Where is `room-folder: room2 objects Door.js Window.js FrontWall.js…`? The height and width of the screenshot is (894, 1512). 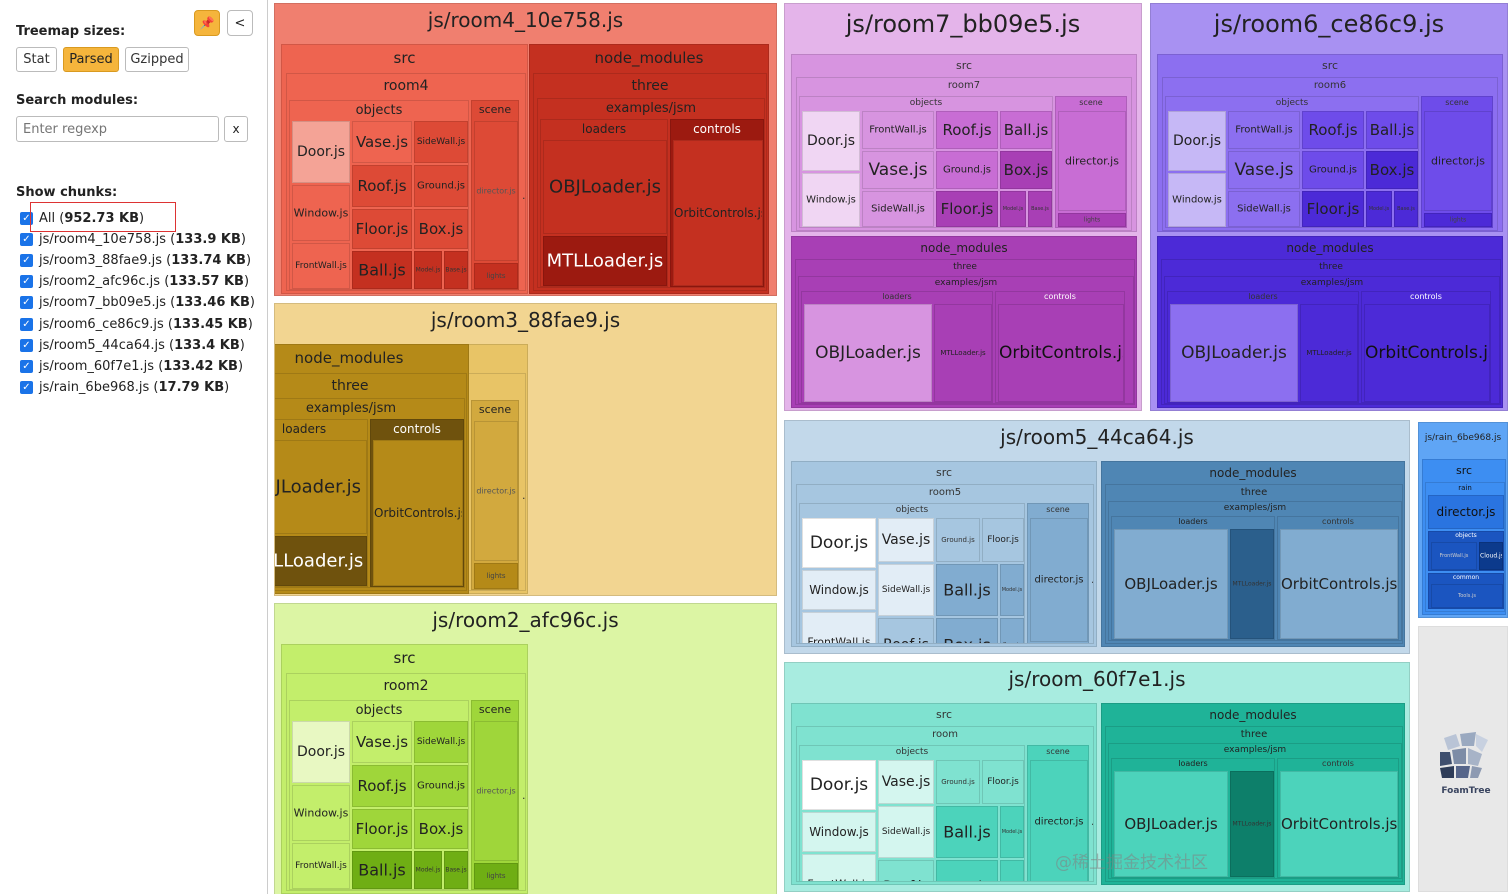 room-folder: room2 objects Door.js Window.js FrontWall.js… is located at coordinates (406, 782).